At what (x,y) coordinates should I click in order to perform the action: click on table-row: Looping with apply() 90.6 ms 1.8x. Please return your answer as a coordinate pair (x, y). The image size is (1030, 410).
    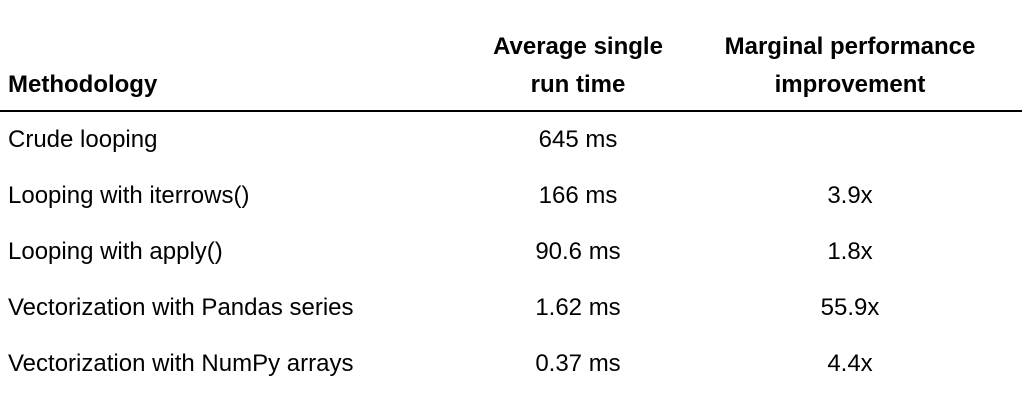
    Looking at the image, I should click on (511, 252).